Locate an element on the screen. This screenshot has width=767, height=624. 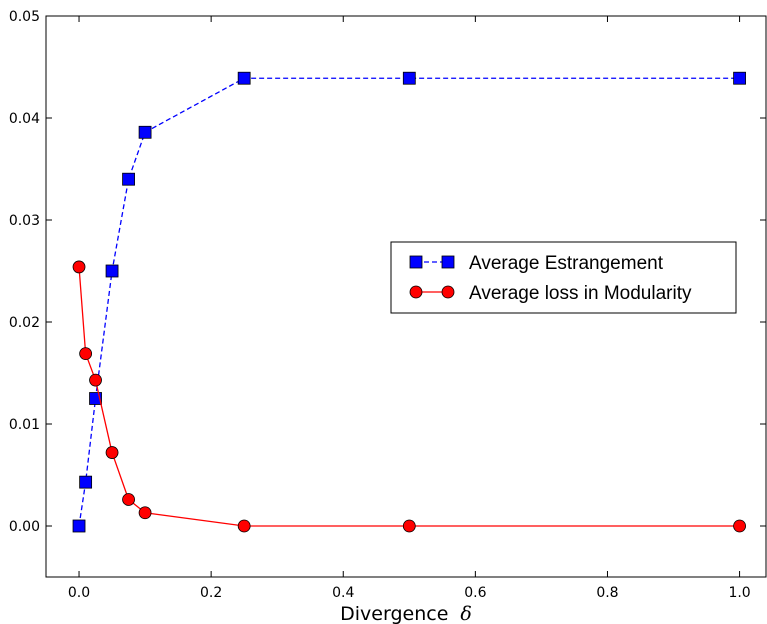
x-tick-label: 0.2 is located at coordinates (211, 593).